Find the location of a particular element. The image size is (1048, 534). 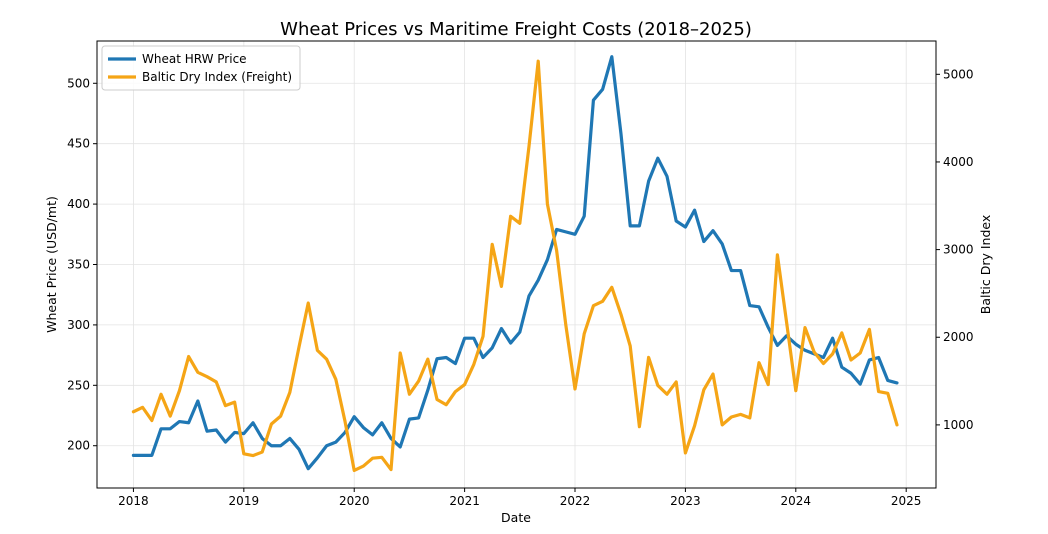

y-left-tick-label: 400 is located at coordinates (78, 204).